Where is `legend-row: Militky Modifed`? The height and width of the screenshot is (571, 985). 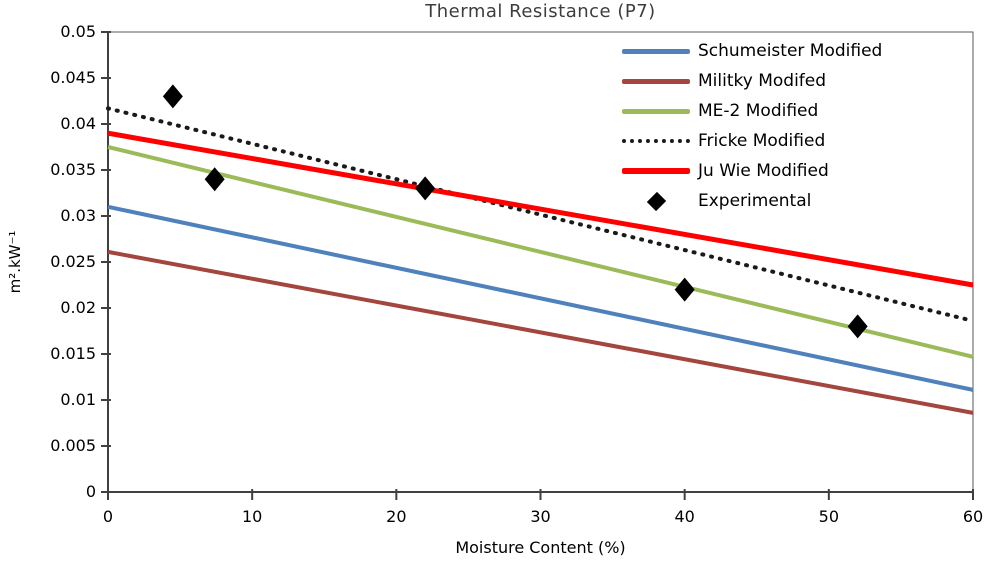
legend-row: Militky Modifed is located at coordinates (752, 81).